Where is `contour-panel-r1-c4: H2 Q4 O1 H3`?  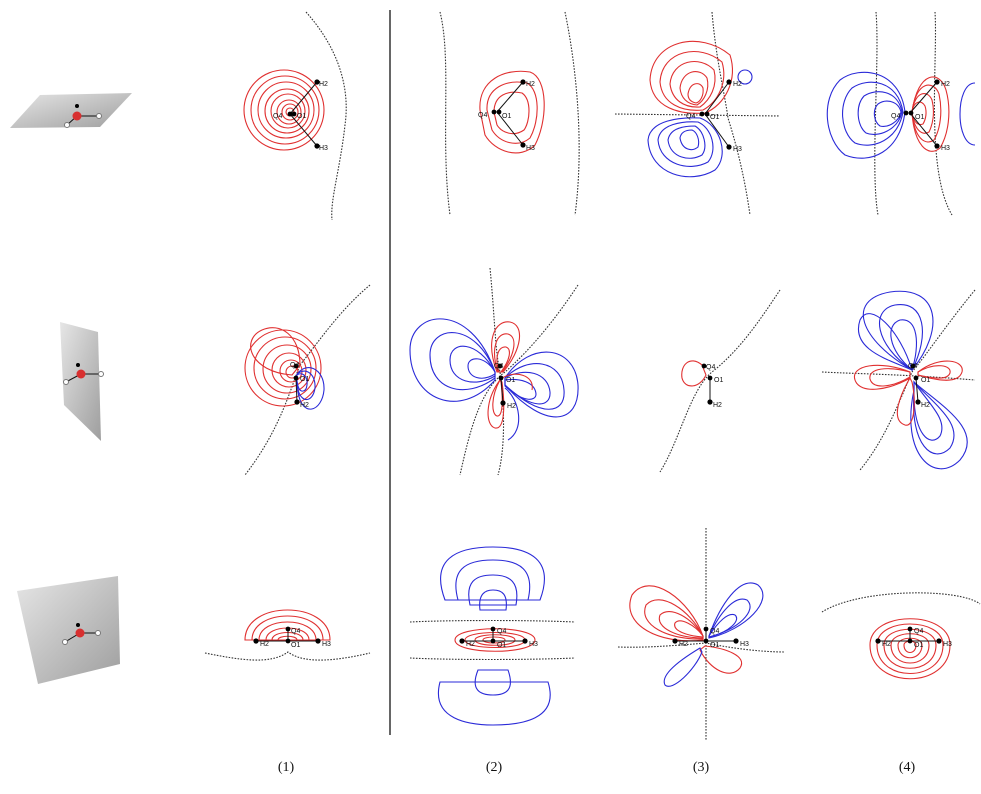
contour-panel-r1-c4: H2 Q4 O1 H3 is located at coordinates (901, 113).